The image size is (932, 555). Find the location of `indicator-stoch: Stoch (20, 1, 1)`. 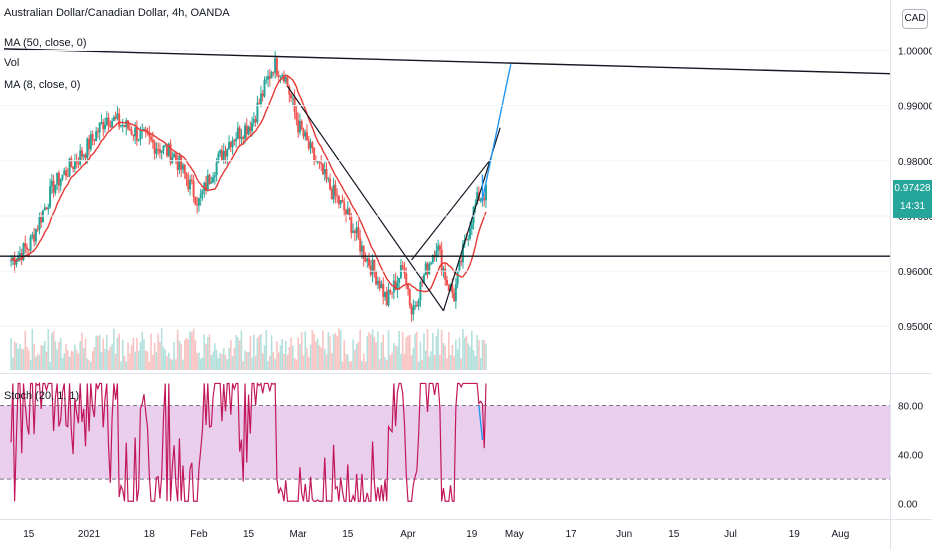

indicator-stoch: Stoch (20, 1, 1) is located at coordinates (42, 396).